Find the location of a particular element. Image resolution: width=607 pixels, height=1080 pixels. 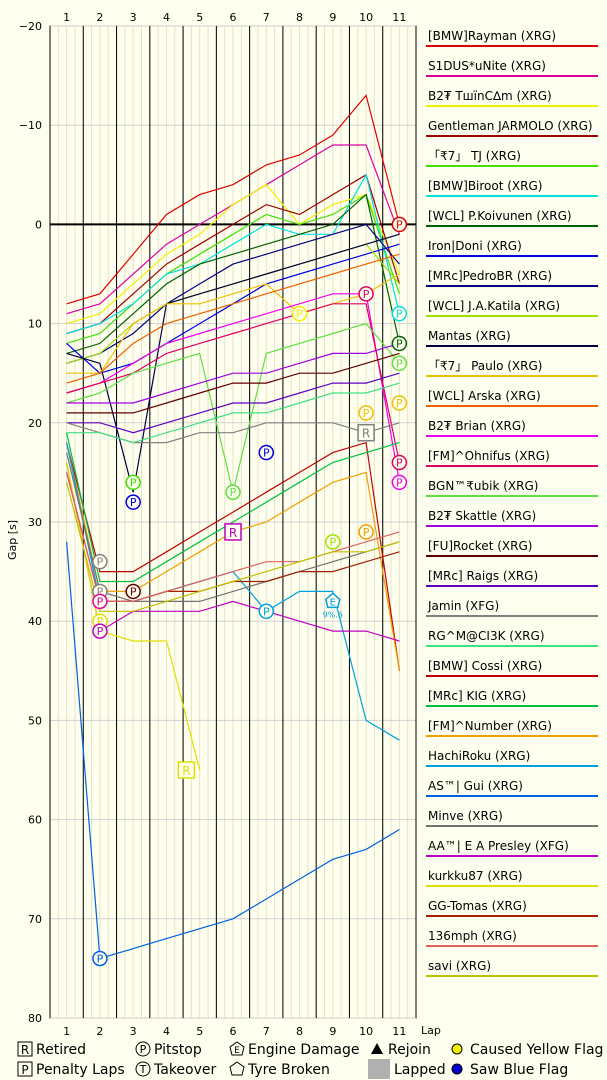

engine-damage-label: 9%.6 is located at coordinates (333, 614).